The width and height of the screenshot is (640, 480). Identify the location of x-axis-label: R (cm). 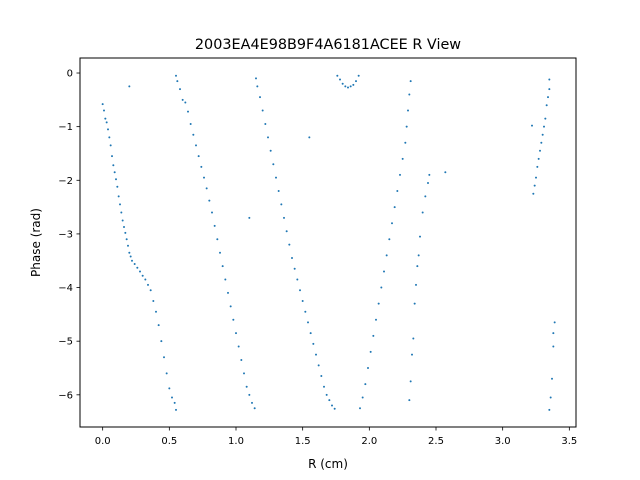
(328, 464).